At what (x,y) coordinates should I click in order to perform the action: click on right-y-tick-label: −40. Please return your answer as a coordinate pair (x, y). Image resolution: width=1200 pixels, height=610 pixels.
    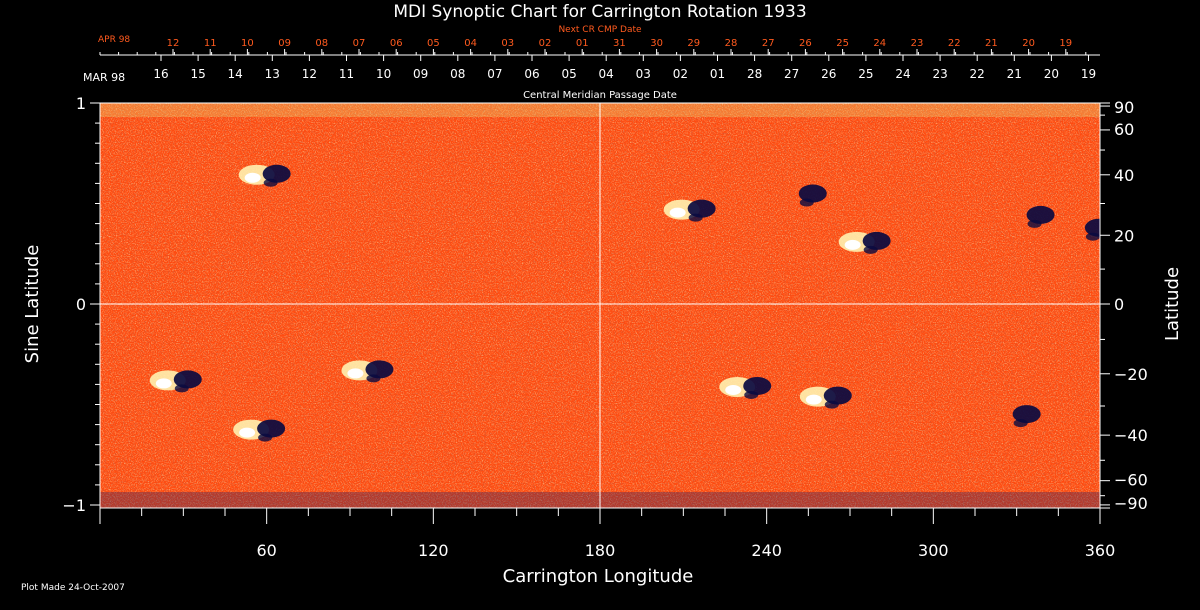
    Looking at the image, I should click on (1131, 435).